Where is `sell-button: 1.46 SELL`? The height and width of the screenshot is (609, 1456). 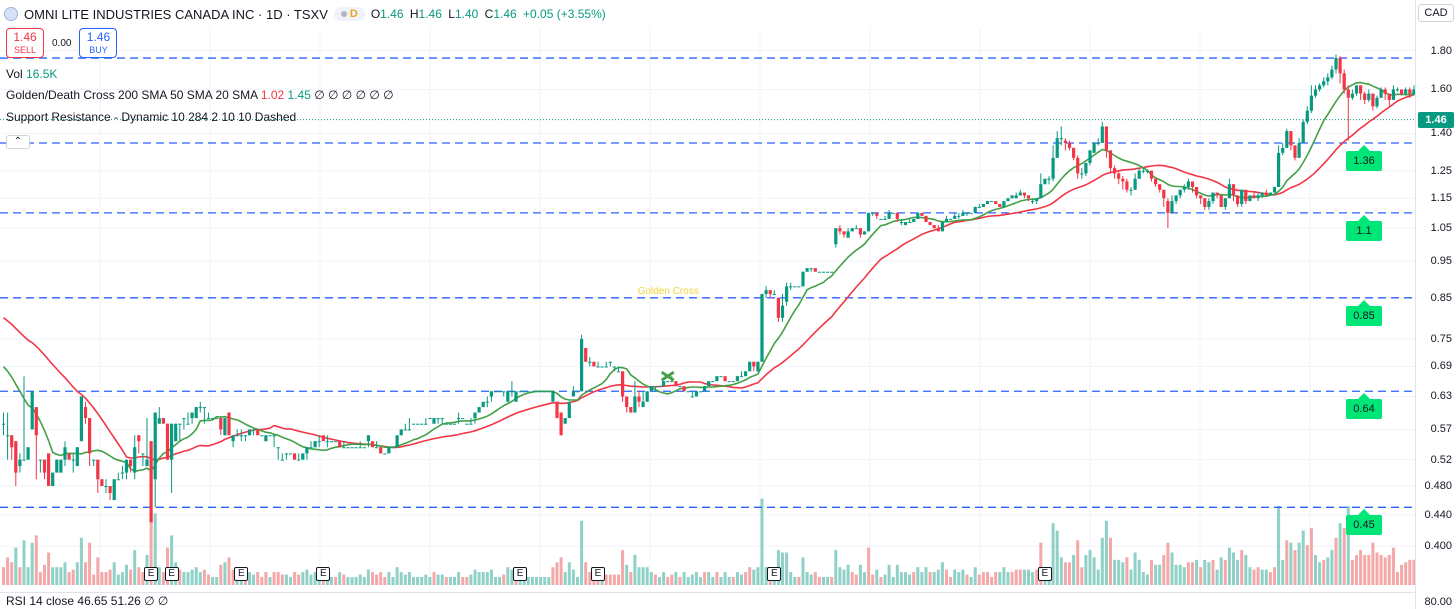
sell-button: 1.46 SELL is located at coordinates (25, 43).